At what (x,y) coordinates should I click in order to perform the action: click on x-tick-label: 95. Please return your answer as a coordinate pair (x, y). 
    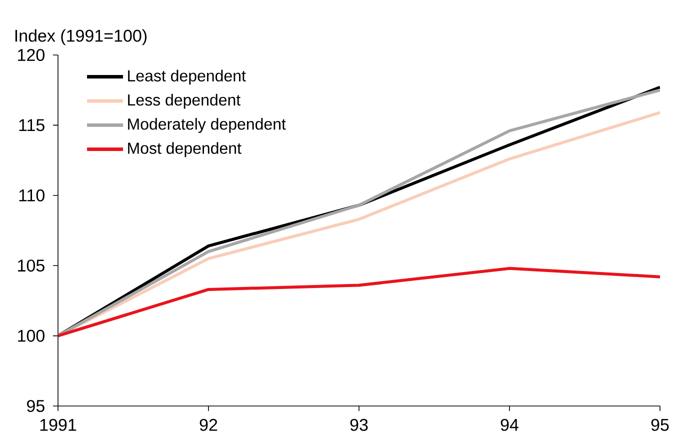
    Looking at the image, I should click on (660, 424).